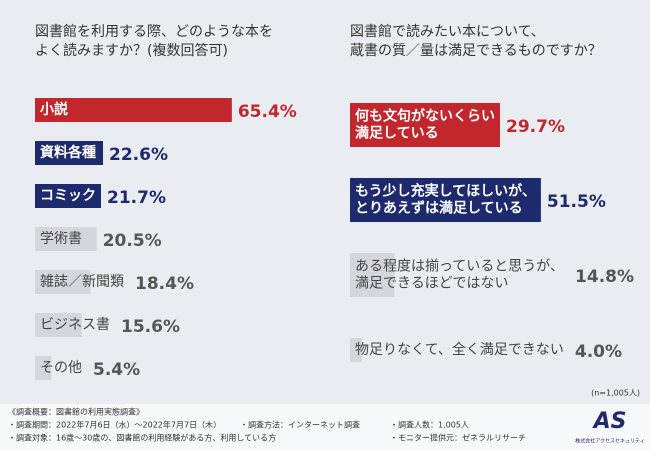 This screenshot has height=450, width=650. I want to click on logo: AS, so click(609, 421).